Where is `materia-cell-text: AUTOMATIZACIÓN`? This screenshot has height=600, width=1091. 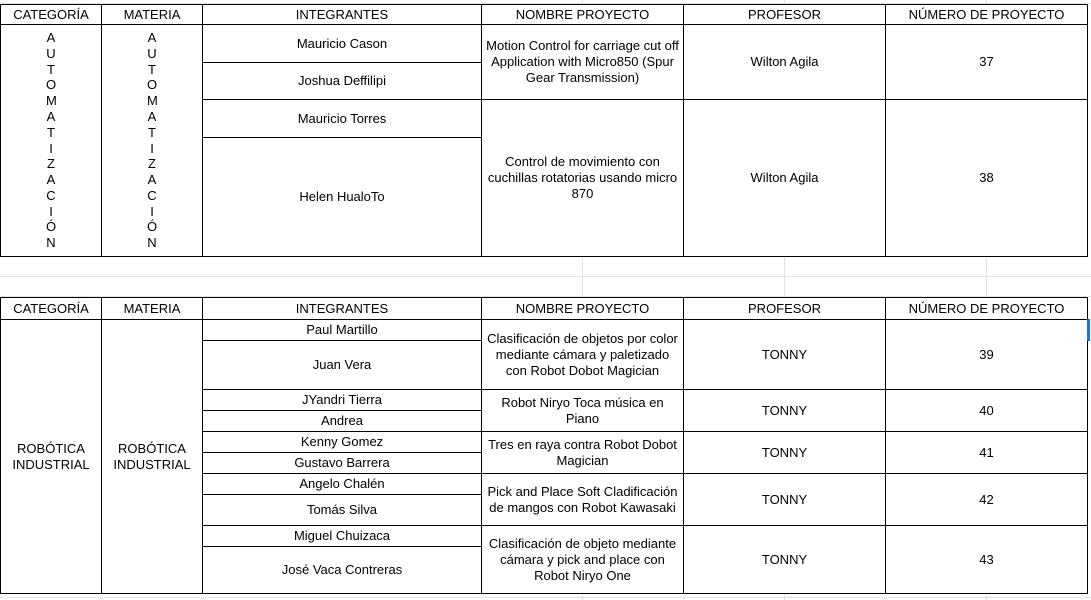
materia-cell-text: AUTOMATIZACIÓN is located at coordinates (152, 140).